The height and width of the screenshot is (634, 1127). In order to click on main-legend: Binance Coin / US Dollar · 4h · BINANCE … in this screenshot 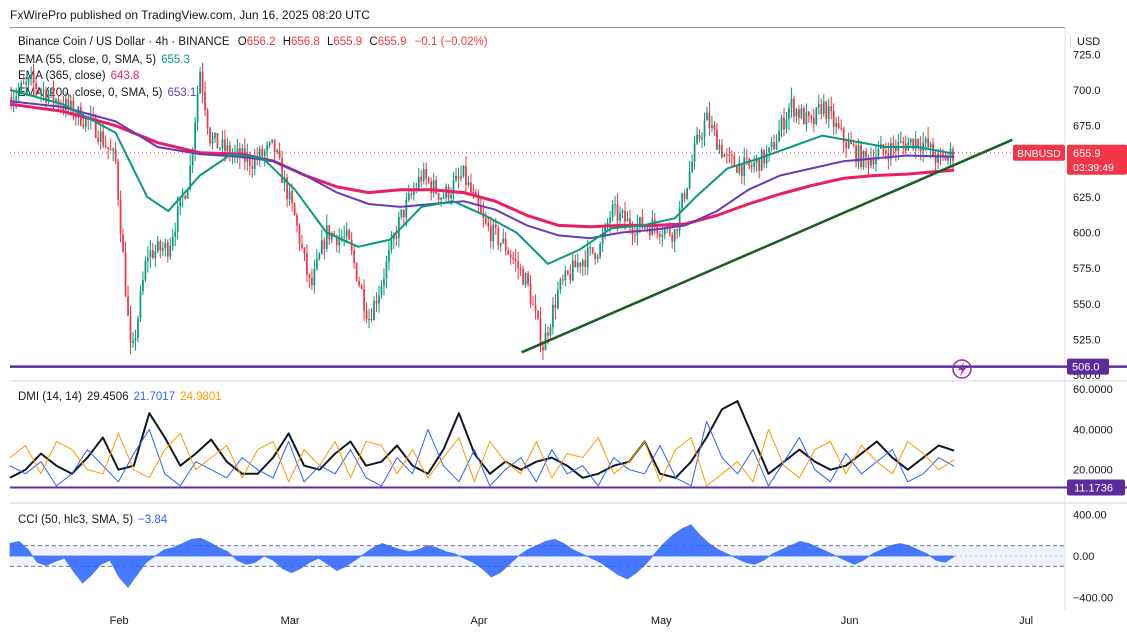, I will do `click(255, 42)`.